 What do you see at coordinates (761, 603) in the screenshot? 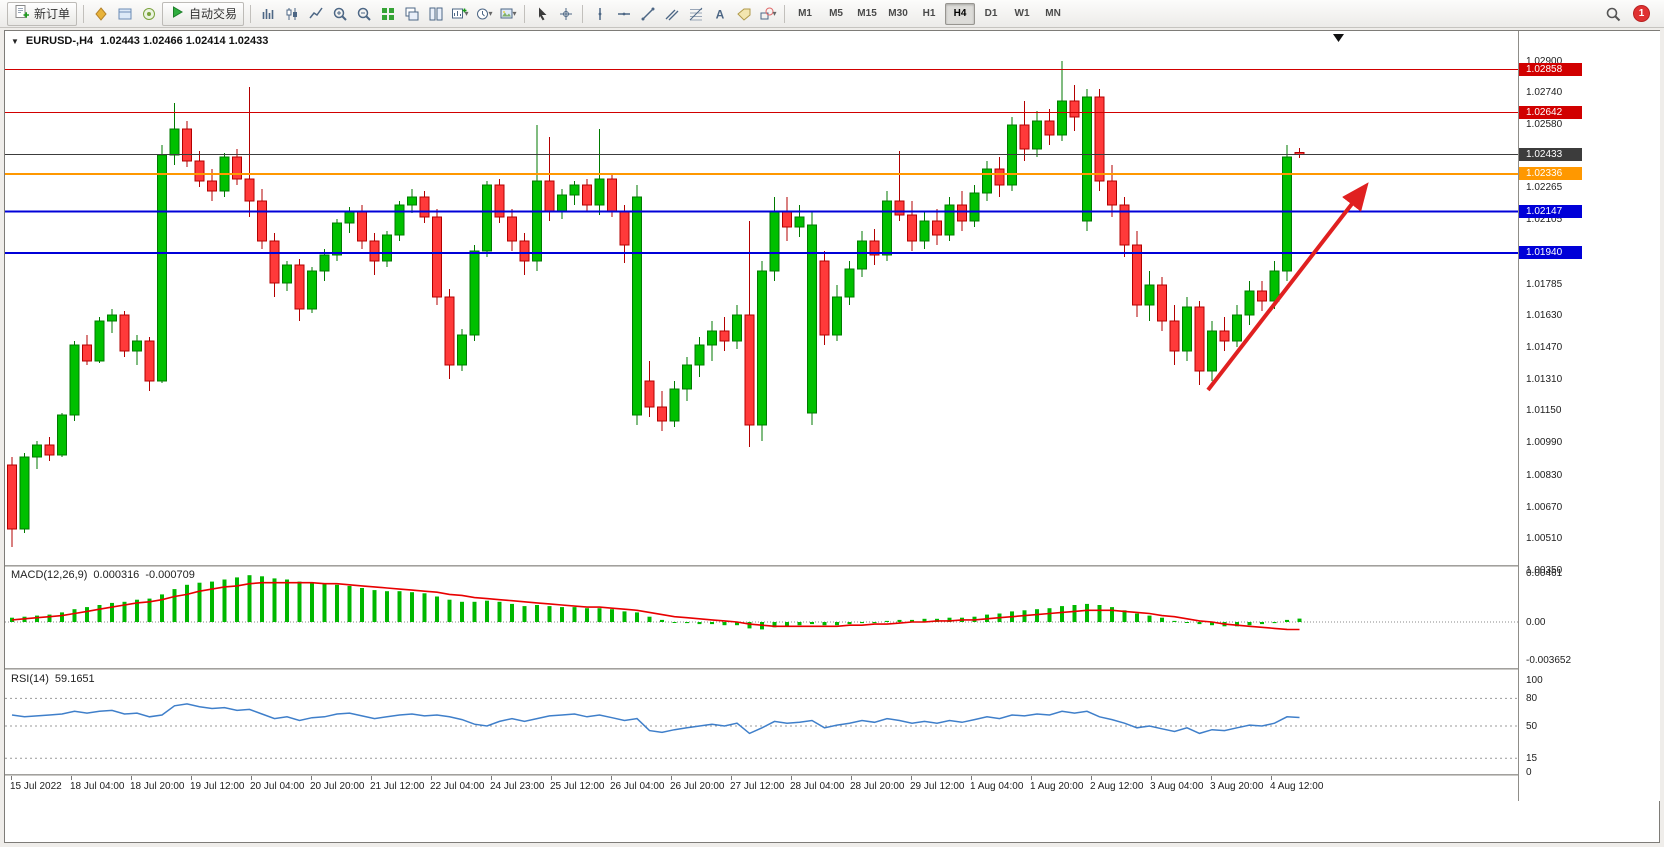
I see `macd-panel` at bounding box center [761, 603].